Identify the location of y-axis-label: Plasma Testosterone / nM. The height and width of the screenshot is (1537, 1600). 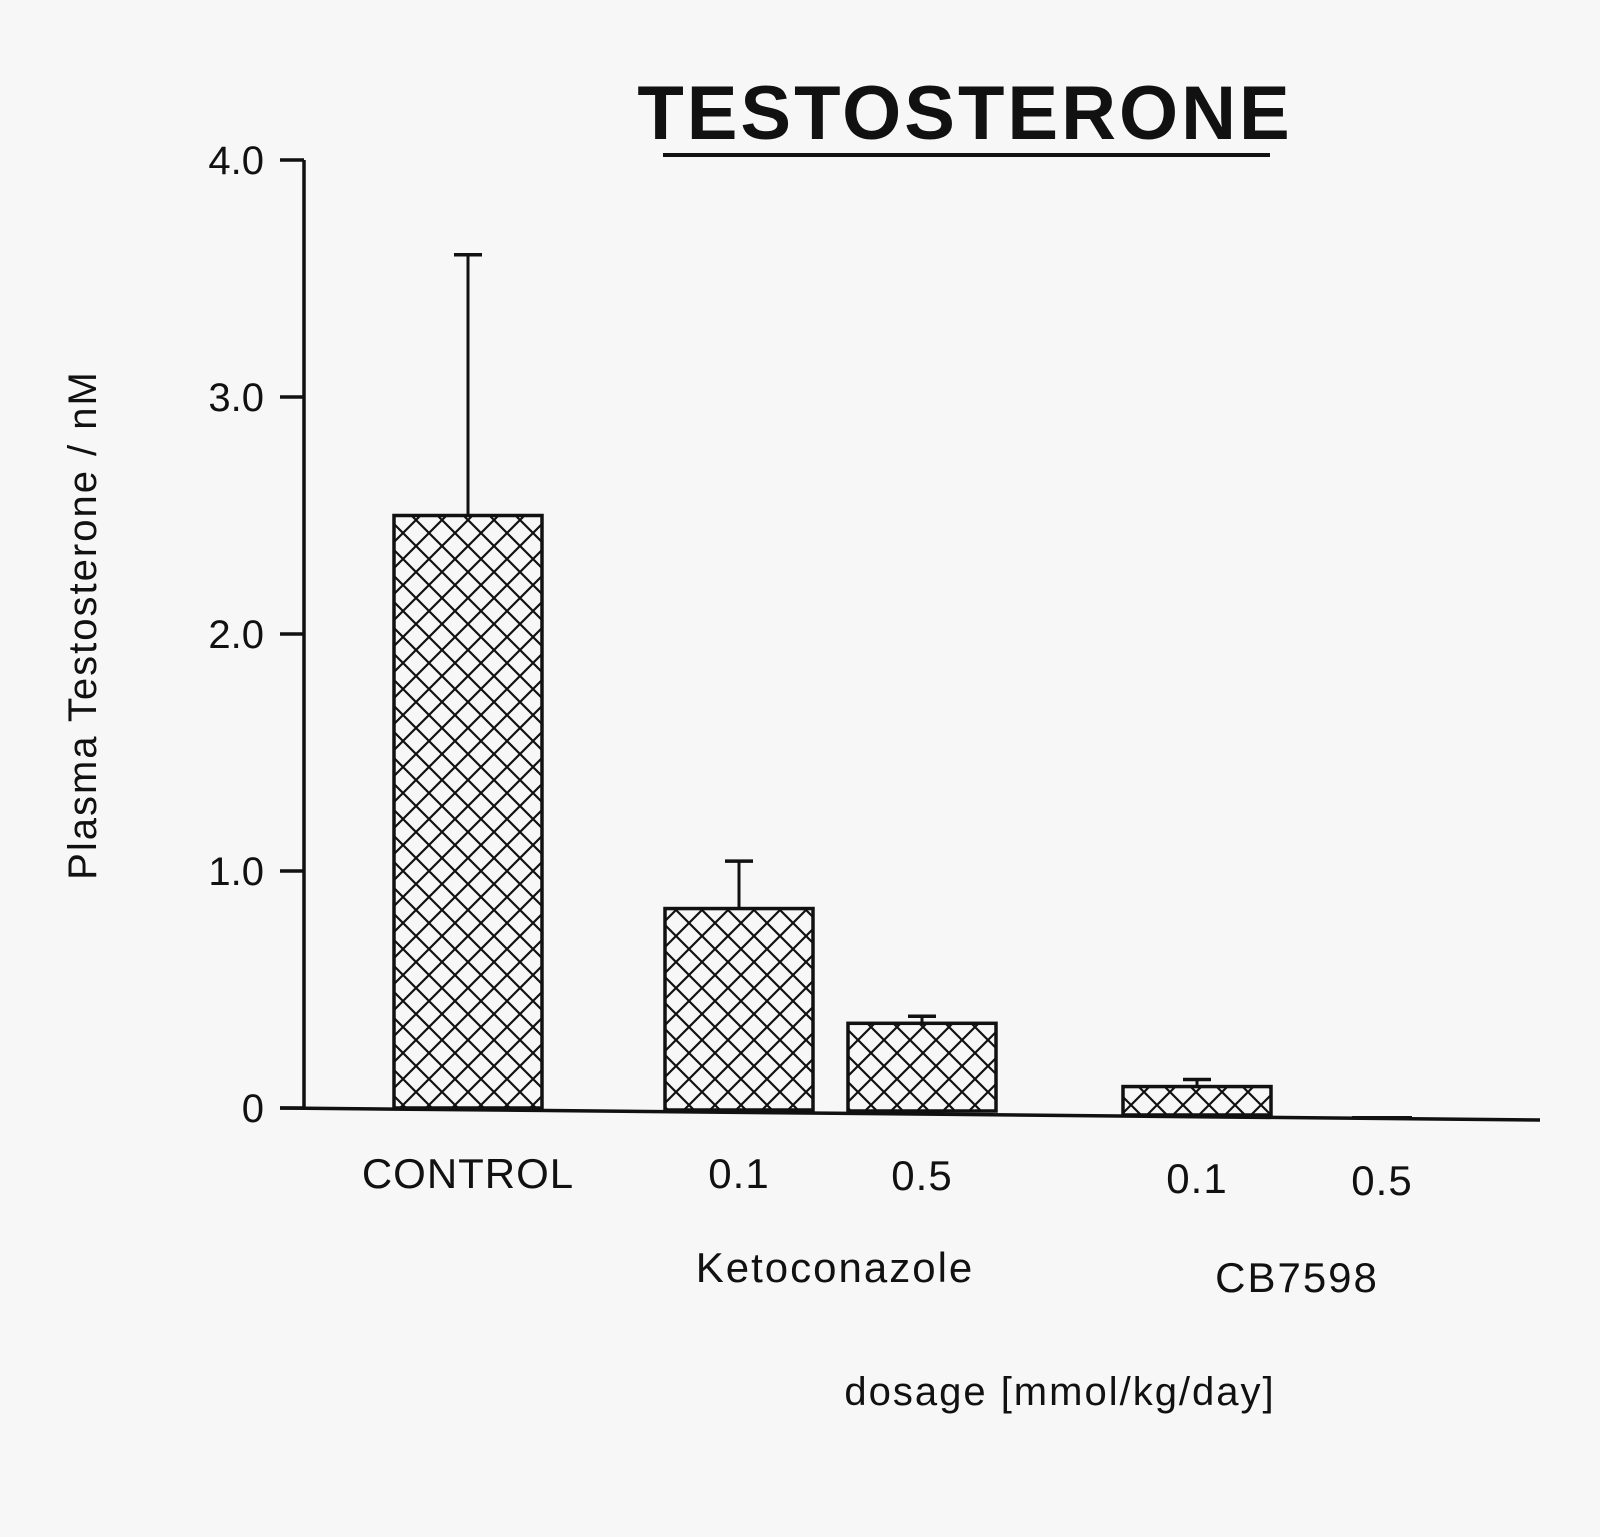
(83, 625).